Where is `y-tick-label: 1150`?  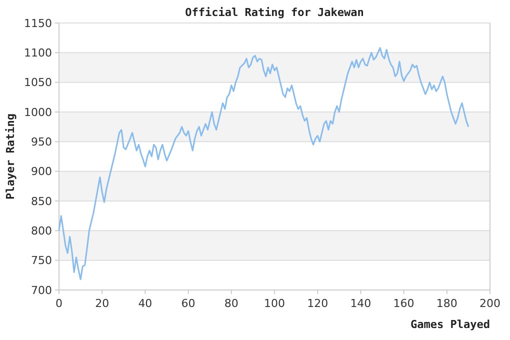
y-tick-label: 1150 is located at coordinates (38, 23).